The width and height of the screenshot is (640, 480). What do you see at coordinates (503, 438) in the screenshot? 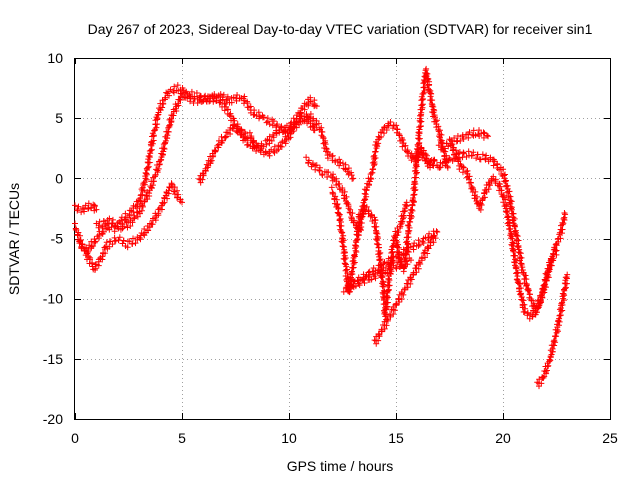
I see `x-tick-label: 20` at bounding box center [503, 438].